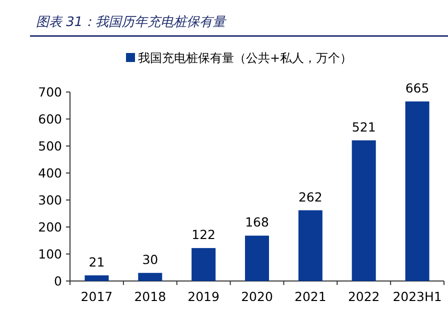 The image size is (448, 332). I want to click on y-tick-label: 300, so click(50, 200).